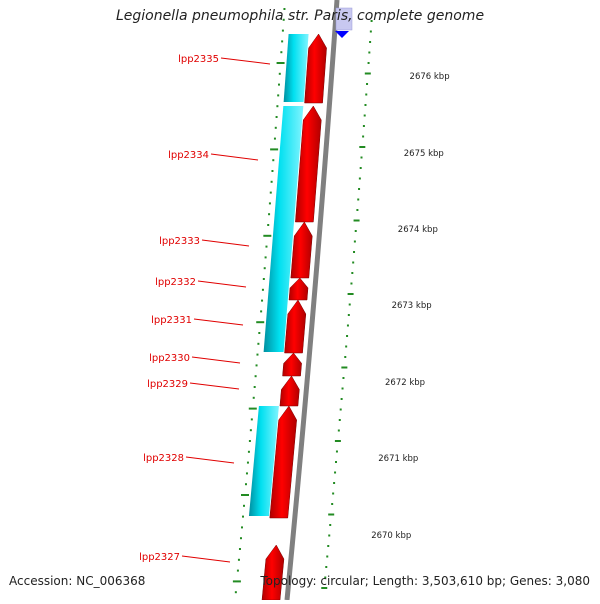  What do you see at coordinates (179, 241) in the screenshot?
I see `gene-label: lpp2333` at bounding box center [179, 241].